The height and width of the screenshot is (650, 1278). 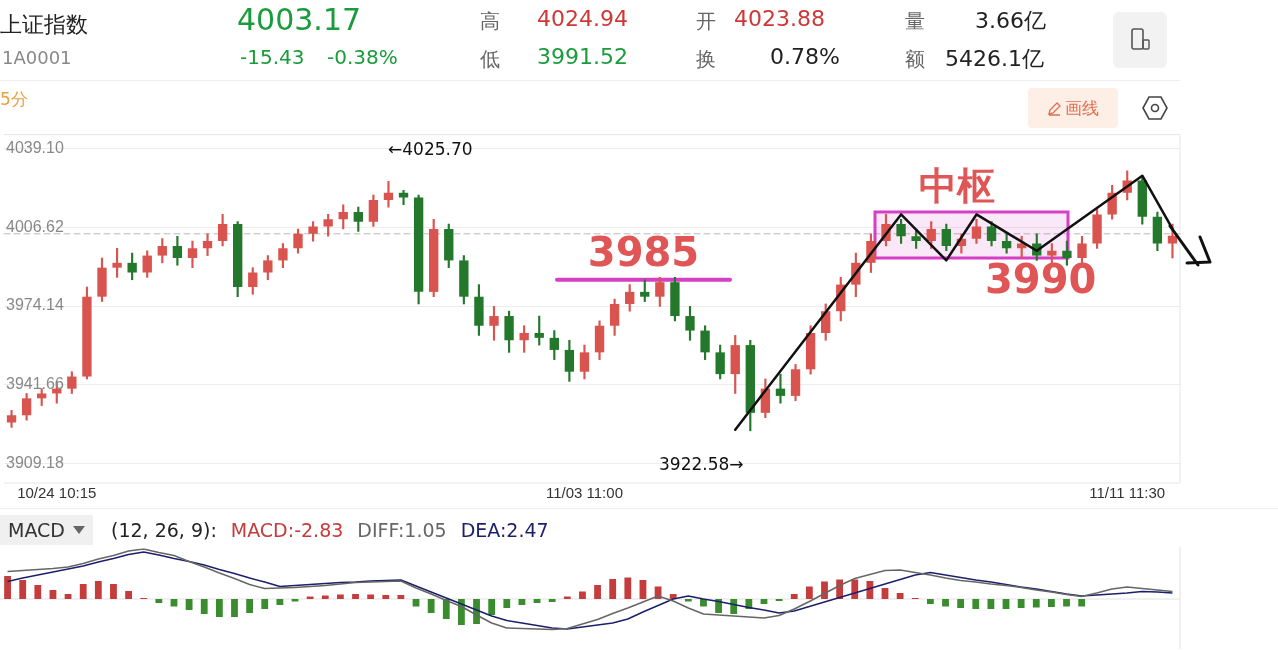 What do you see at coordinates (36, 530) in the screenshot?
I see `text: MACD` at bounding box center [36, 530].